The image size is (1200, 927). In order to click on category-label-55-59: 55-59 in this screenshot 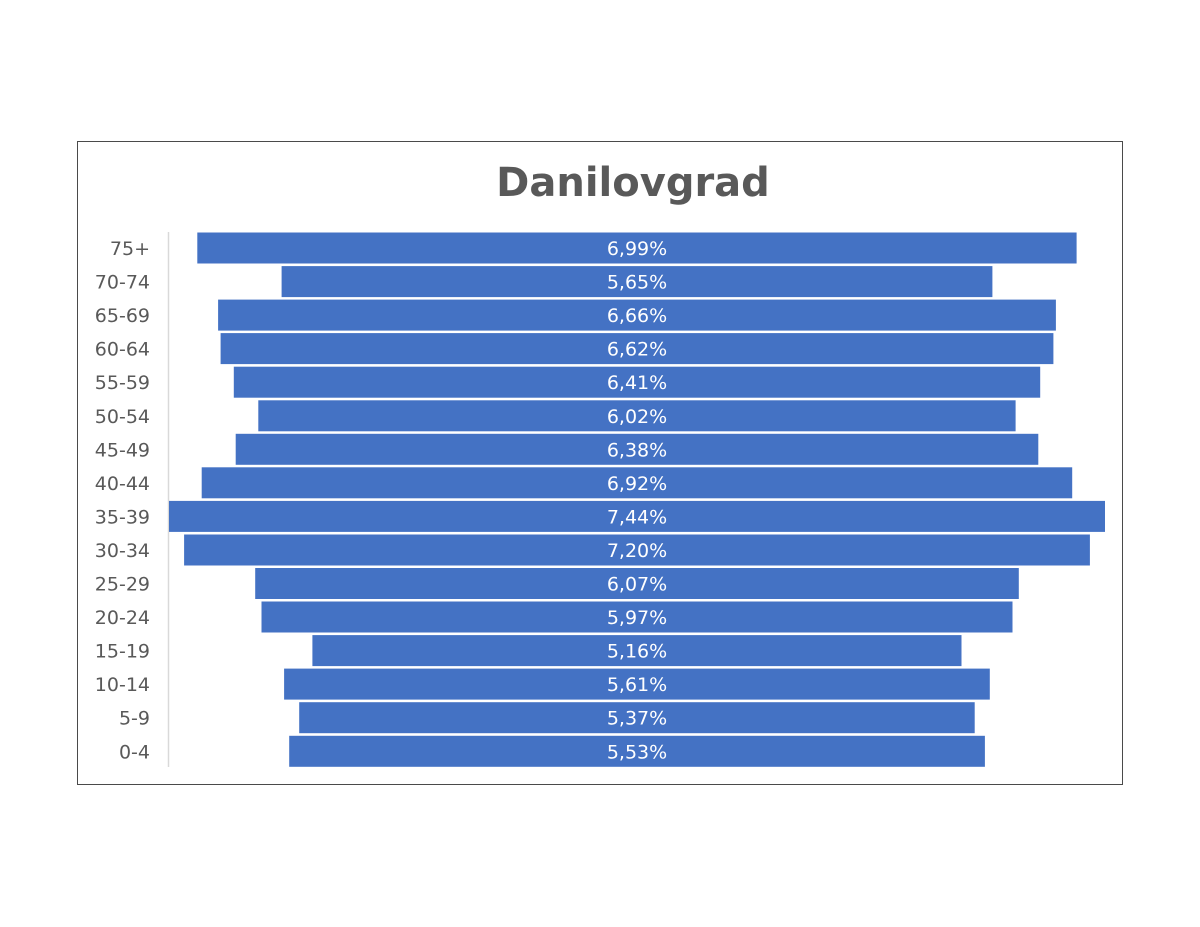, I will do `click(122, 383)`.